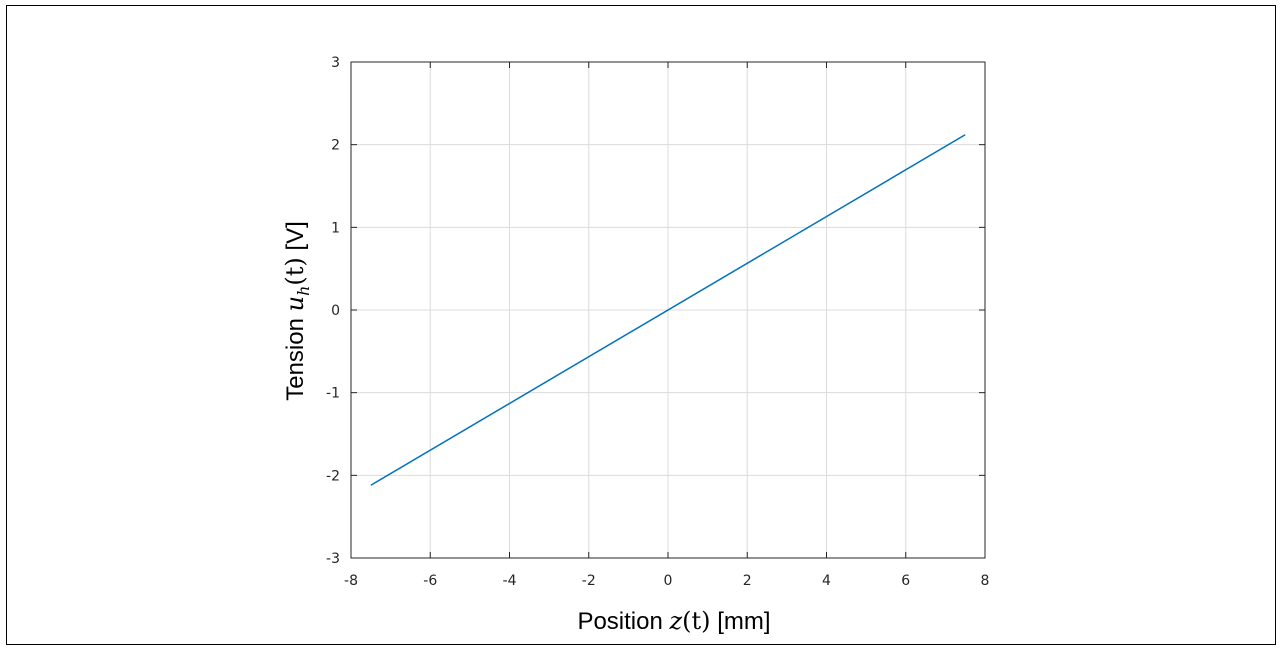 Image resolution: width=1286 pixels, height=651 pixels. I want to click on y-tick-label: 2, so click(335, 146).